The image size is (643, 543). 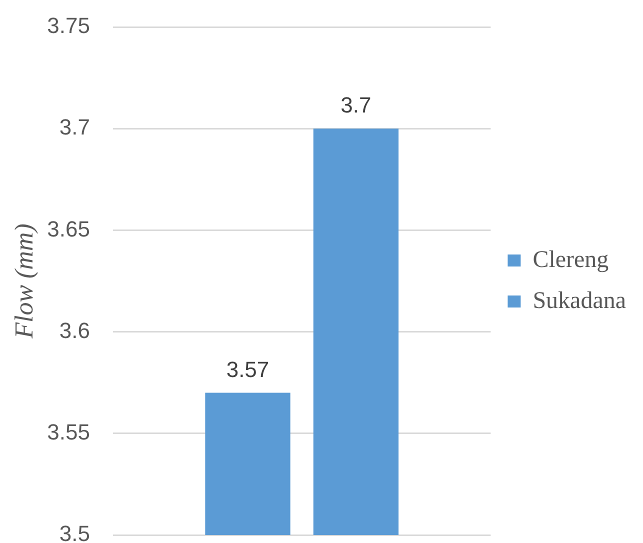 I want to click on y-axis-title: Flow (mm), so click(x=23, y=282).